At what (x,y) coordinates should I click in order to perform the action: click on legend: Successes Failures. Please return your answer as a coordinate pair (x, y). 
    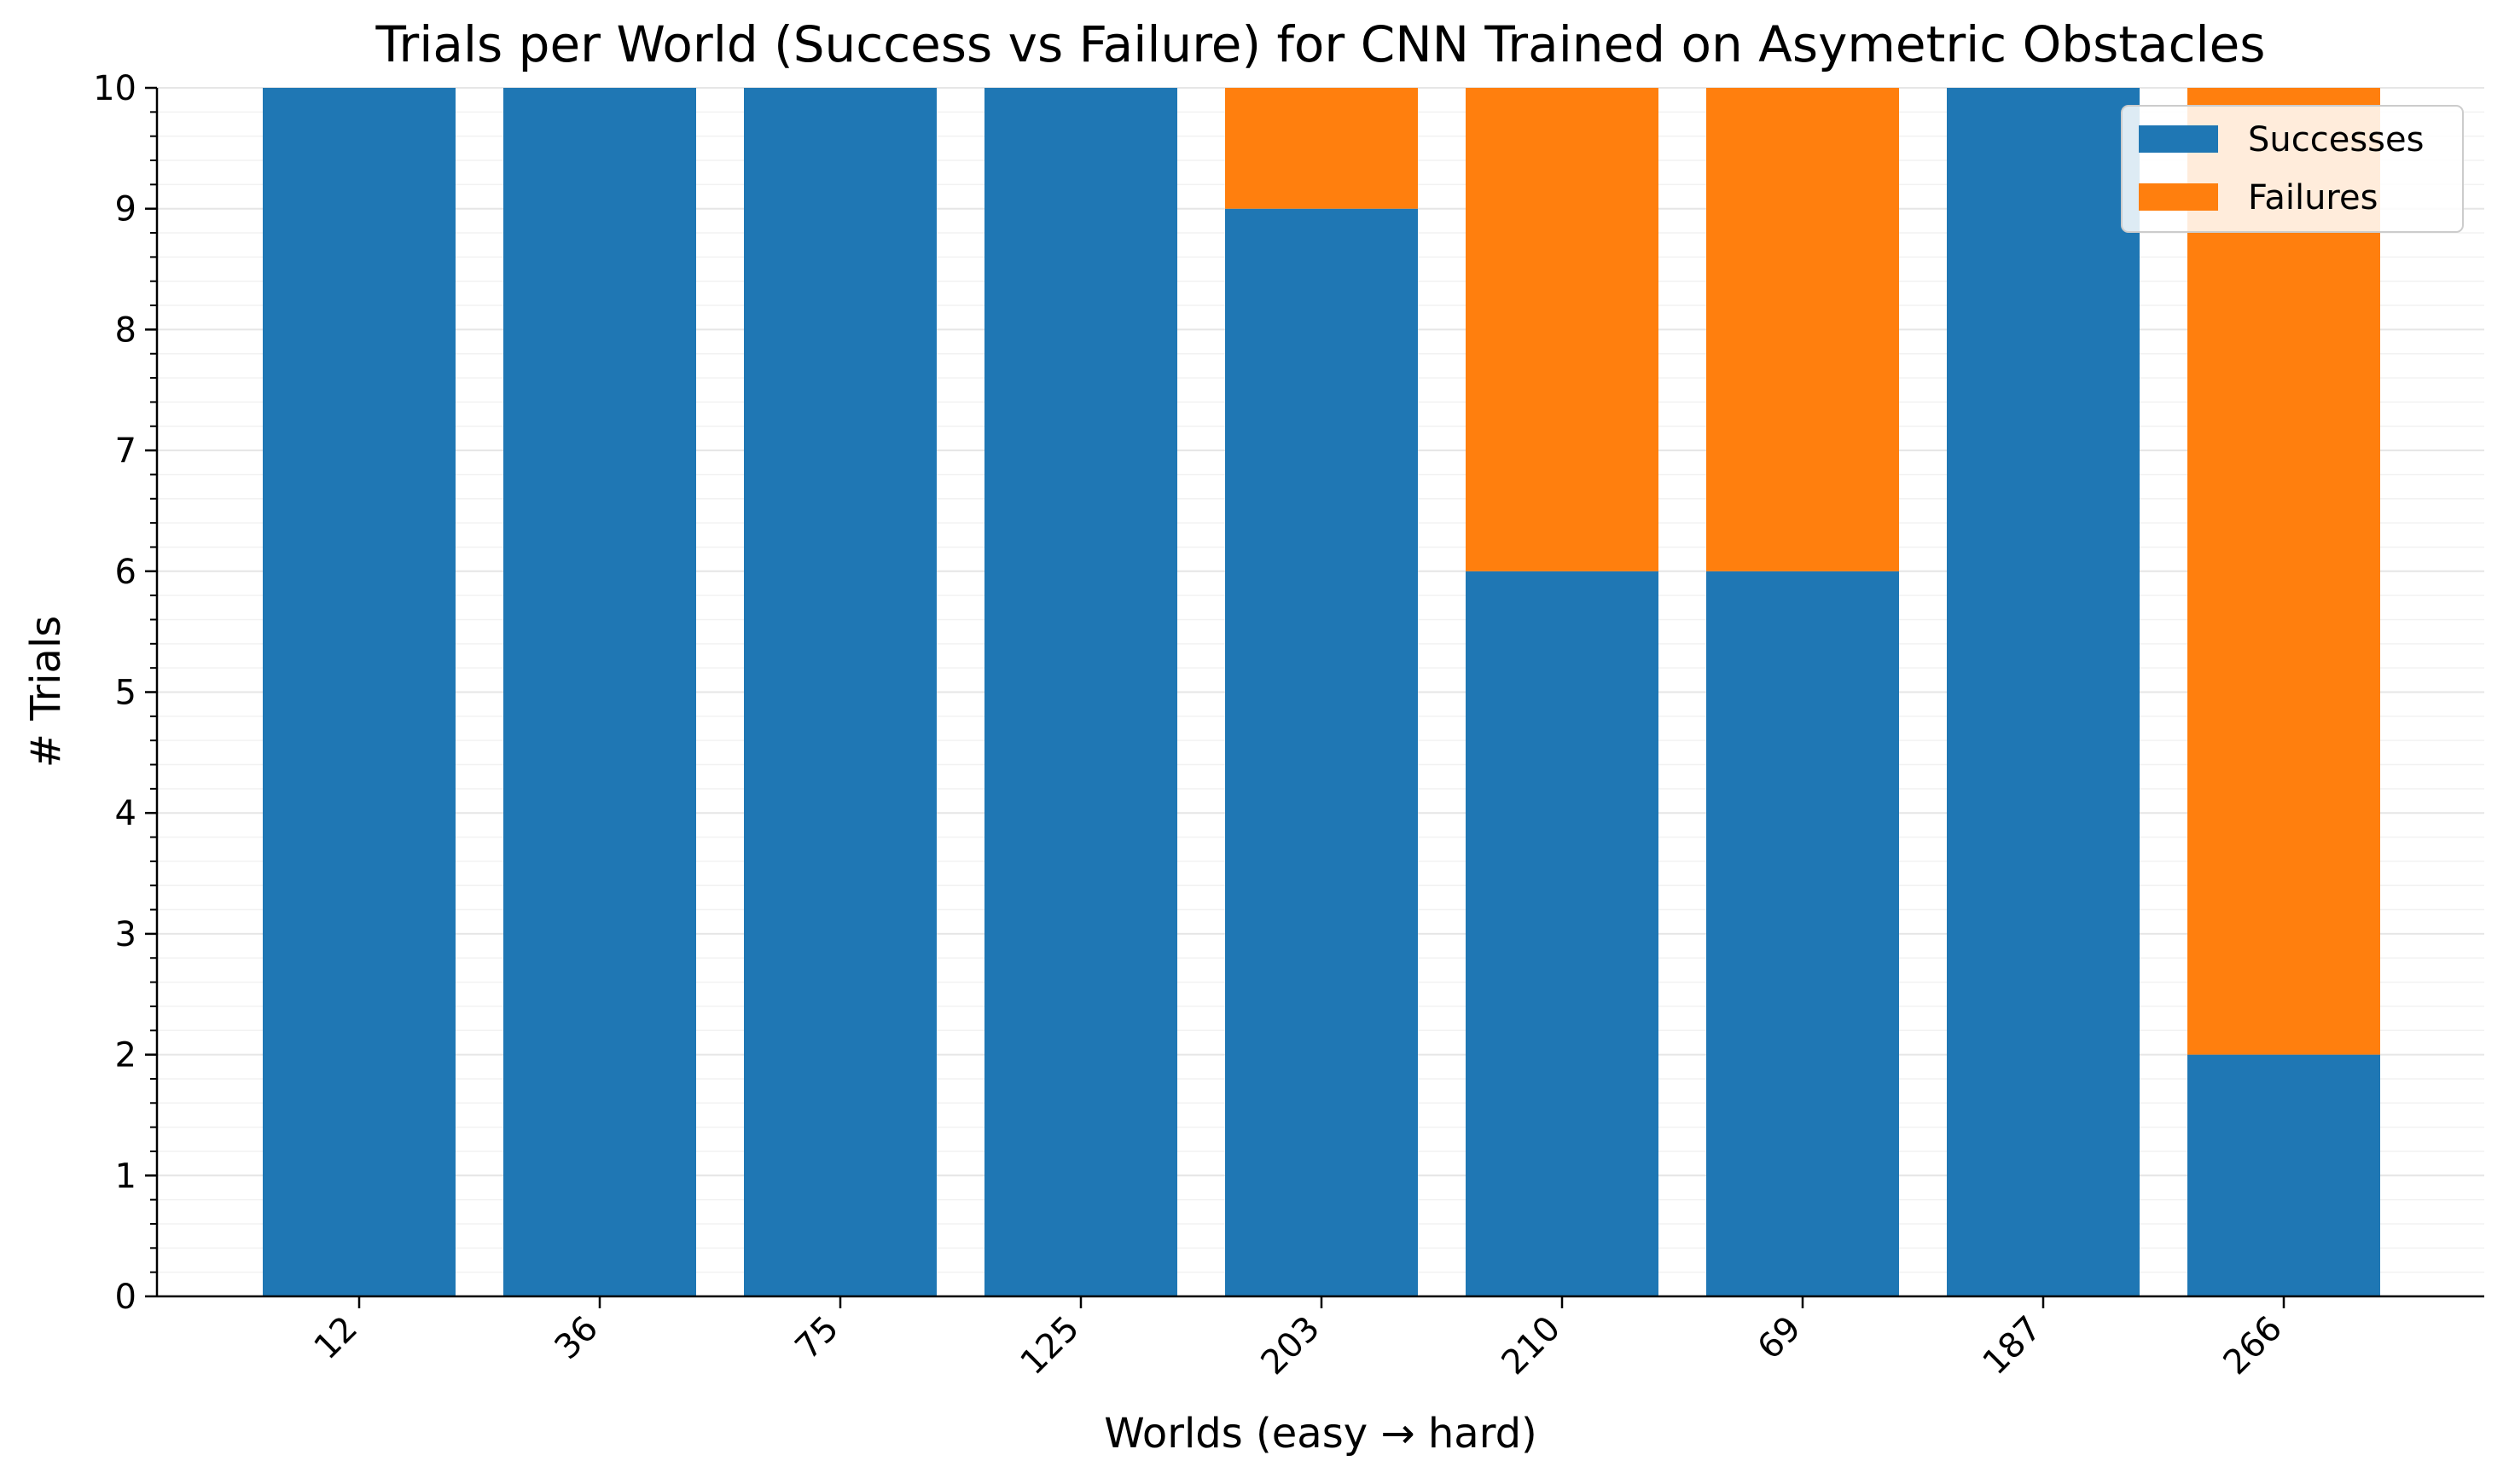
    Looking at the image, I should click on (2292, 169).